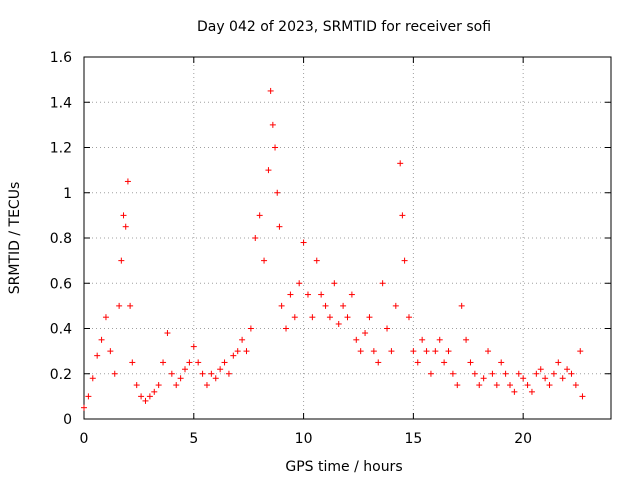 The height and width of the screenshot is (480, 640). I want to click on y-tick-label: 0.4, so click(61, 330).